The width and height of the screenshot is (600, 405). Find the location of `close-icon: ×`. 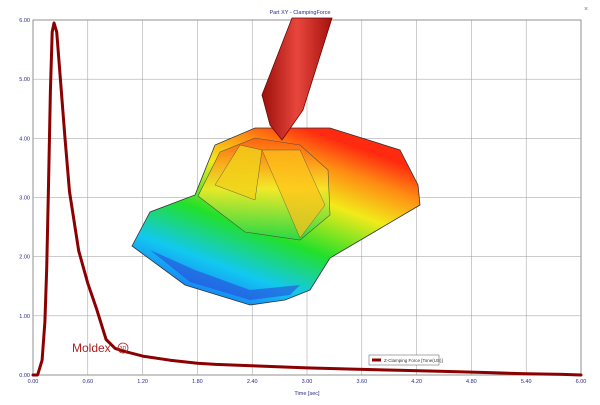

close-icon: × is located at coordinates (586, 9).